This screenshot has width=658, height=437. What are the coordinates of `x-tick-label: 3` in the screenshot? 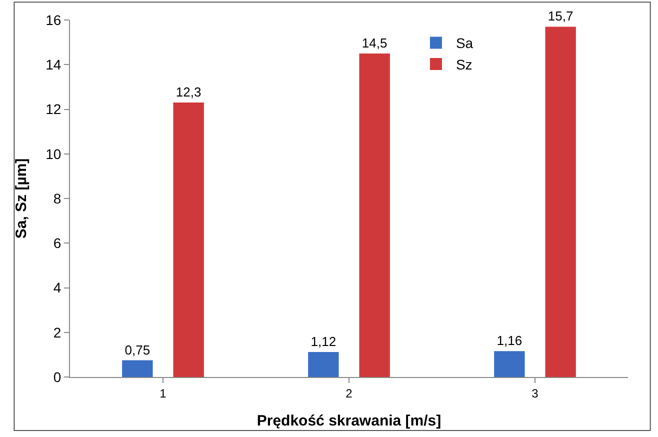 It's located at (535, 393).